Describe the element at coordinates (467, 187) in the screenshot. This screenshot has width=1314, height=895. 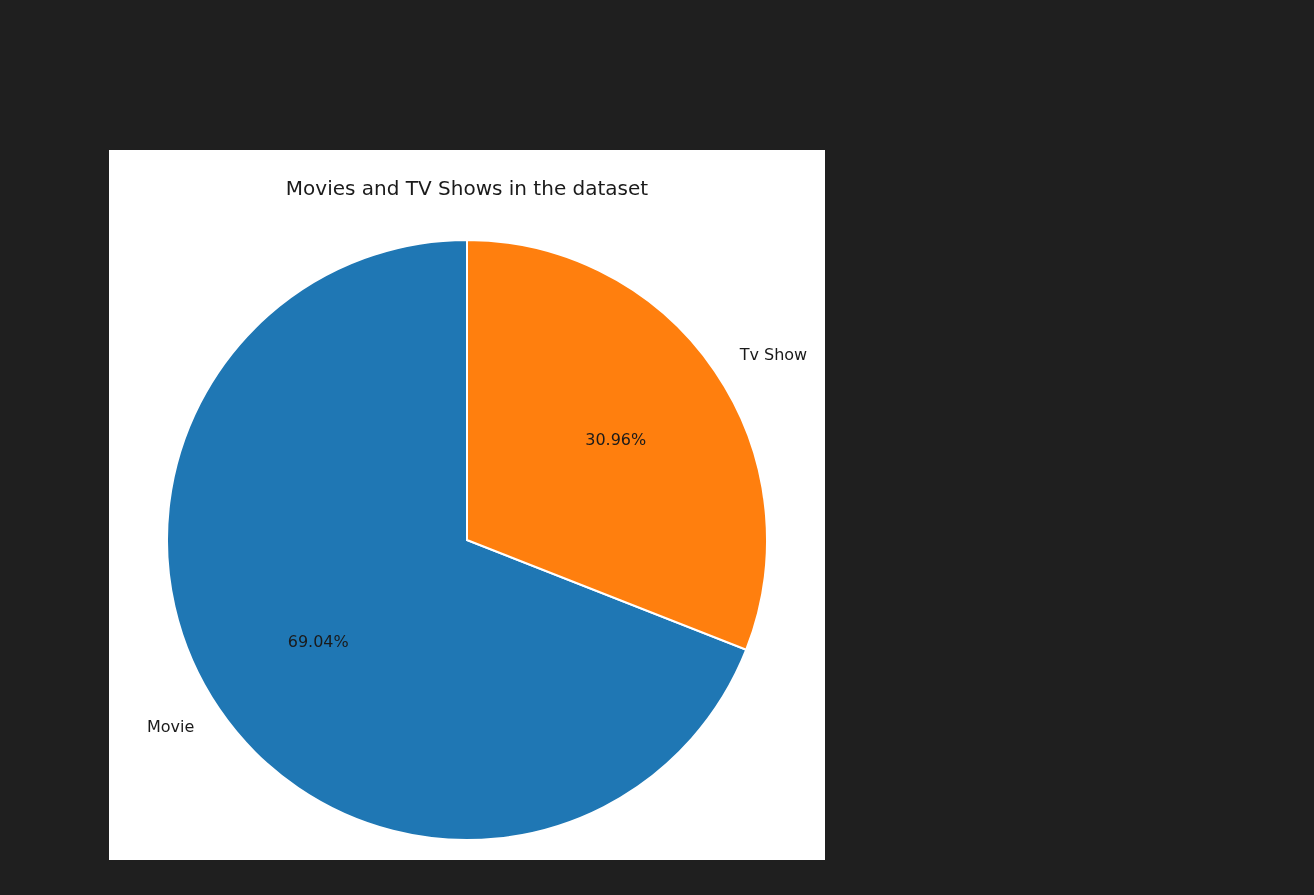
I see `chart-title: Movies and TV Shows in the dataset` at that location.